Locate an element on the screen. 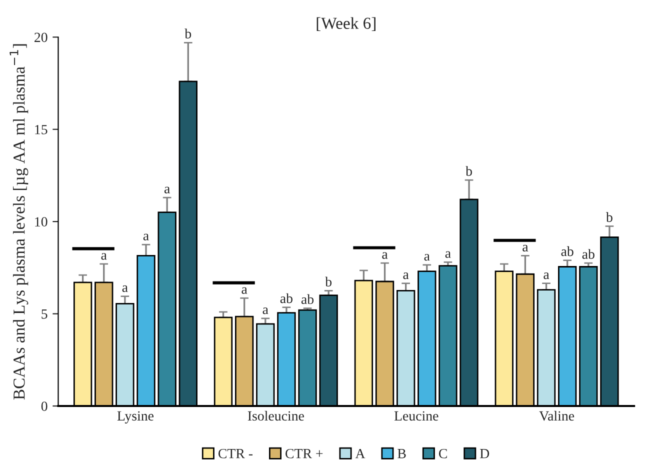  x-tick-label: Leucine is located at coordinates (416, 416).